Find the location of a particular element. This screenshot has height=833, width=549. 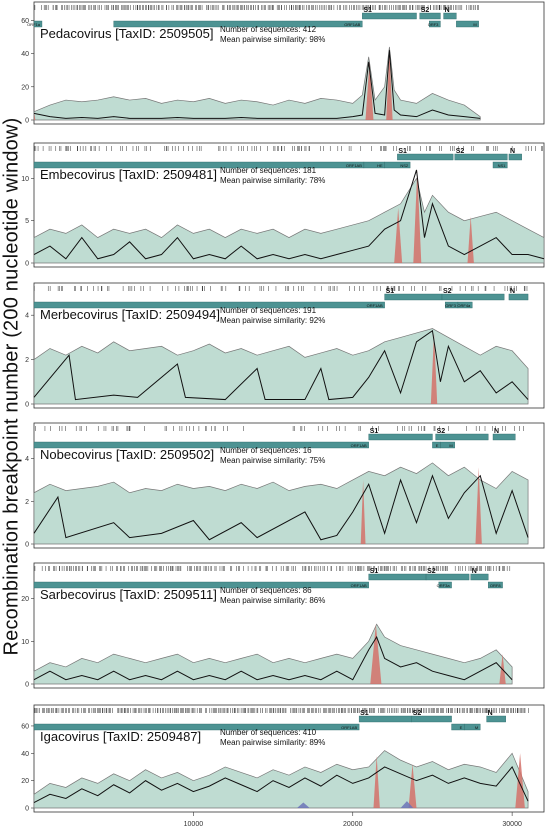

number-of-sequences: Number of sequences: 412 is located at coordinates (268, 29).